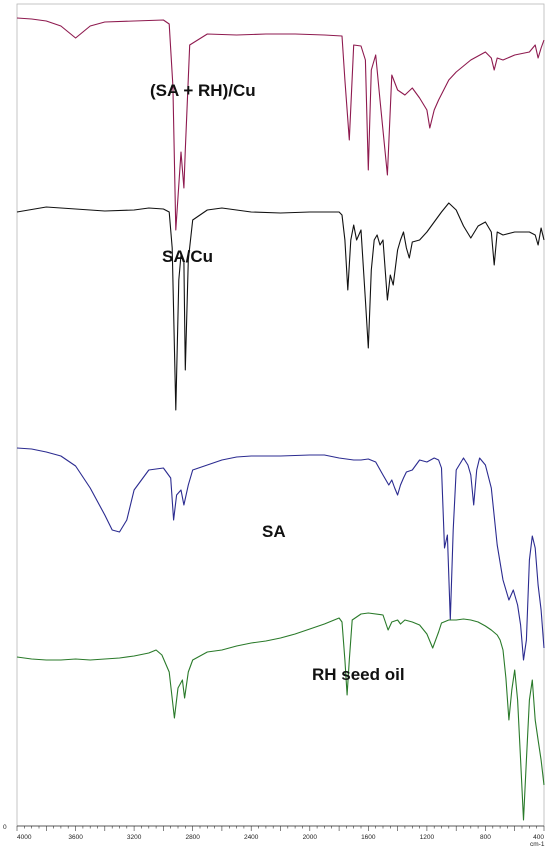 The image size is (550, 851). What do you see at coordinates (485, 837) in the screenshot?
I see `x-tick-label: 800` at bounding box center [485, 837].